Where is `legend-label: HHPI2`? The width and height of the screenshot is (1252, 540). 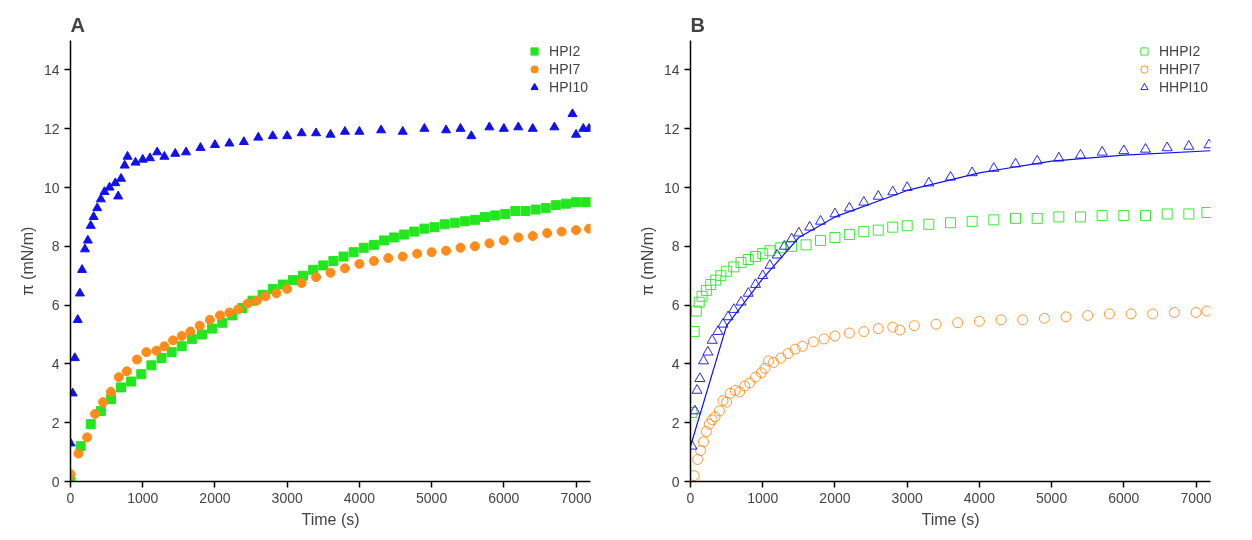 legend-label: HHPI2 is located at coordinates (1179, 51).